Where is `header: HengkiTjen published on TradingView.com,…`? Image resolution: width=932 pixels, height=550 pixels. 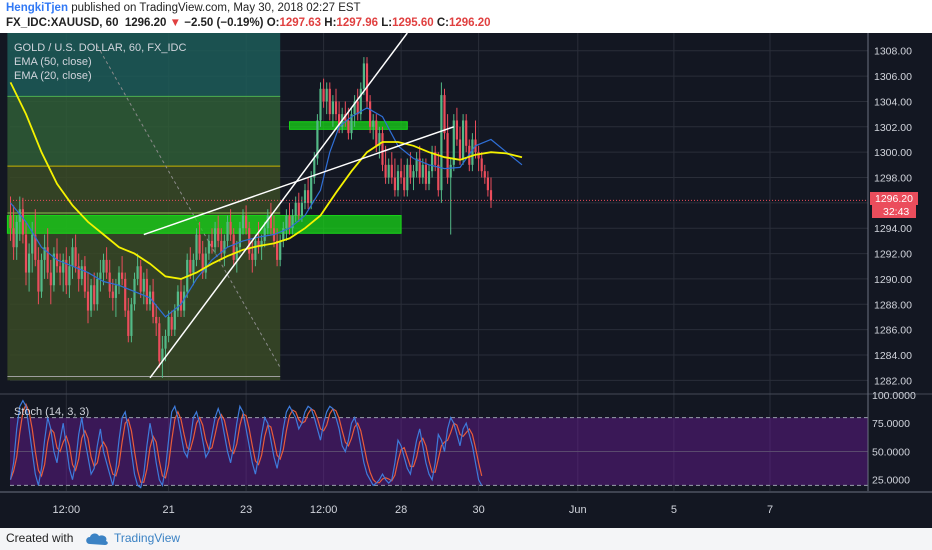 header: HengkiTjen published on TradingView.com,… is located at coordinates (466, 16).